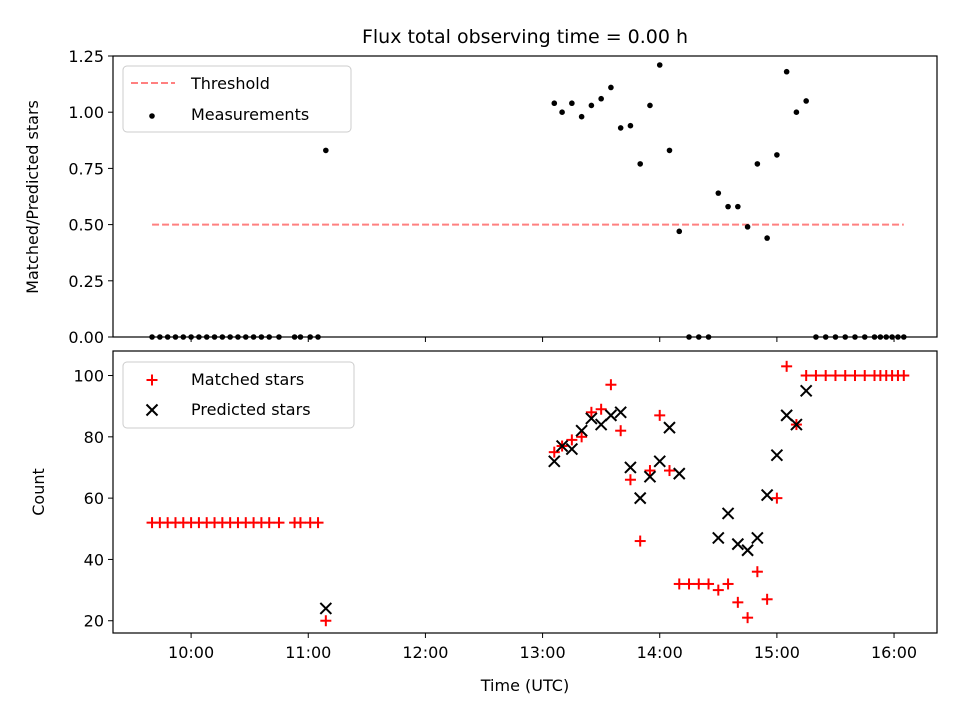  I want to click on legend-threshold-label: Threshold, so click(230, 83).